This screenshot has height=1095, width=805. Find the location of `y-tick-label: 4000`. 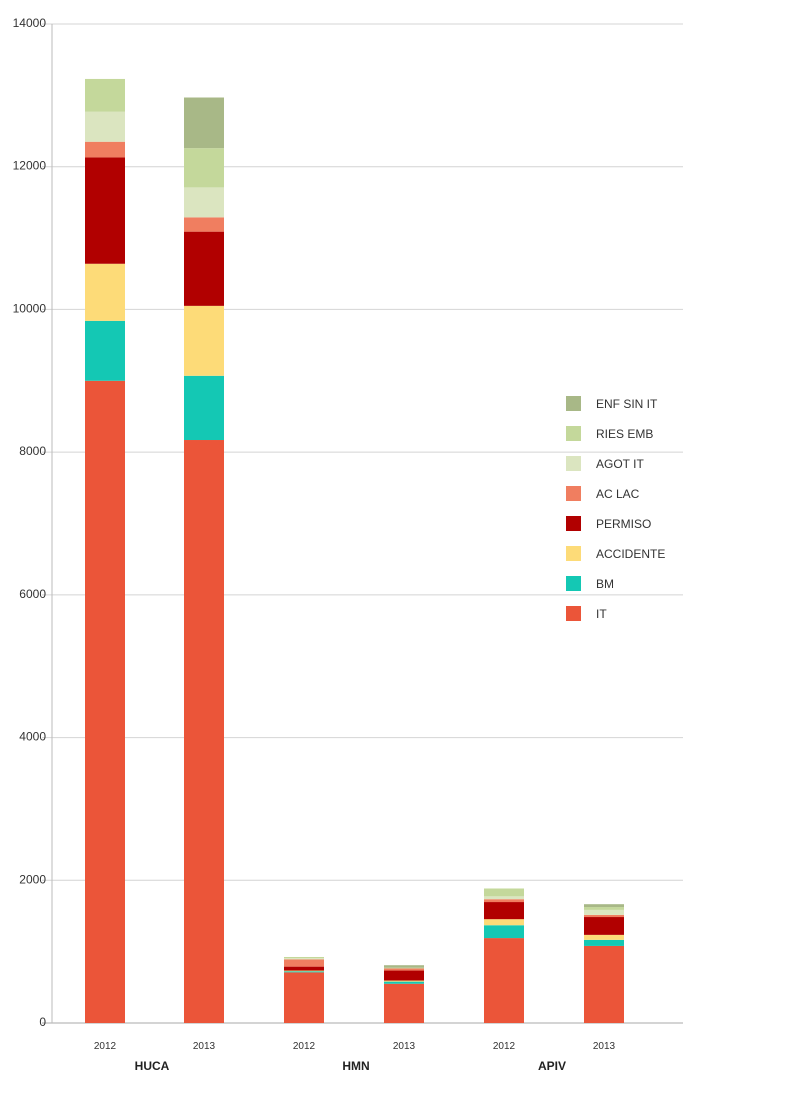

y-tick-label: 4000 is located at coordinates (32, 737).